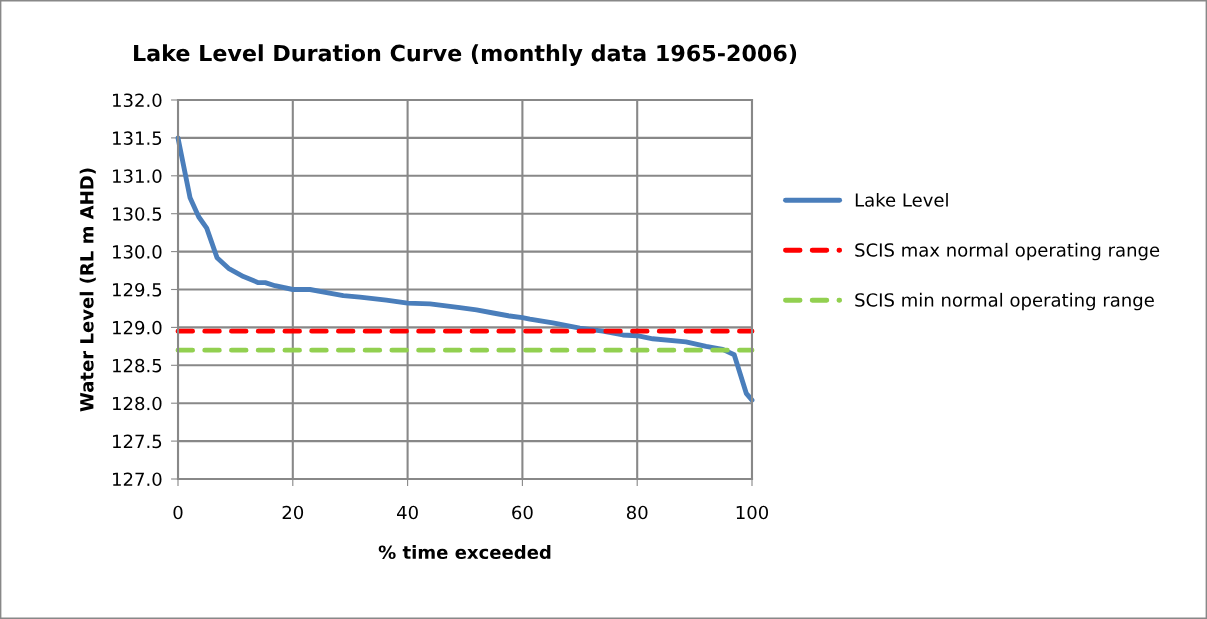  What do you see at coordinates (178, 512) in the screenshot?
I see `x-tick-label: 0` at bounding box center [178, 512].